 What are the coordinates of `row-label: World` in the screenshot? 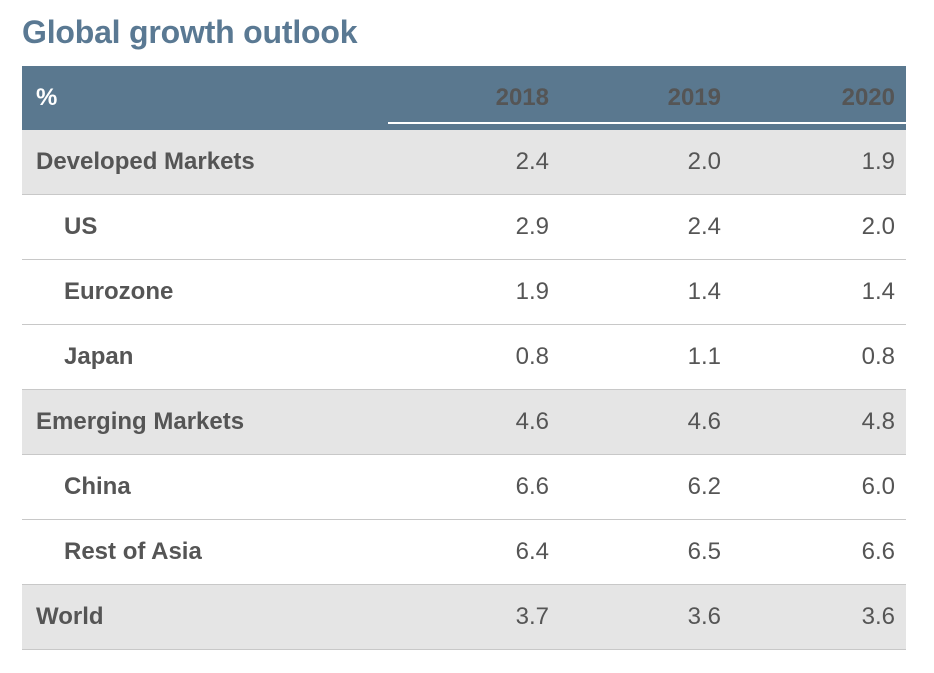 It's located at (70, 616).